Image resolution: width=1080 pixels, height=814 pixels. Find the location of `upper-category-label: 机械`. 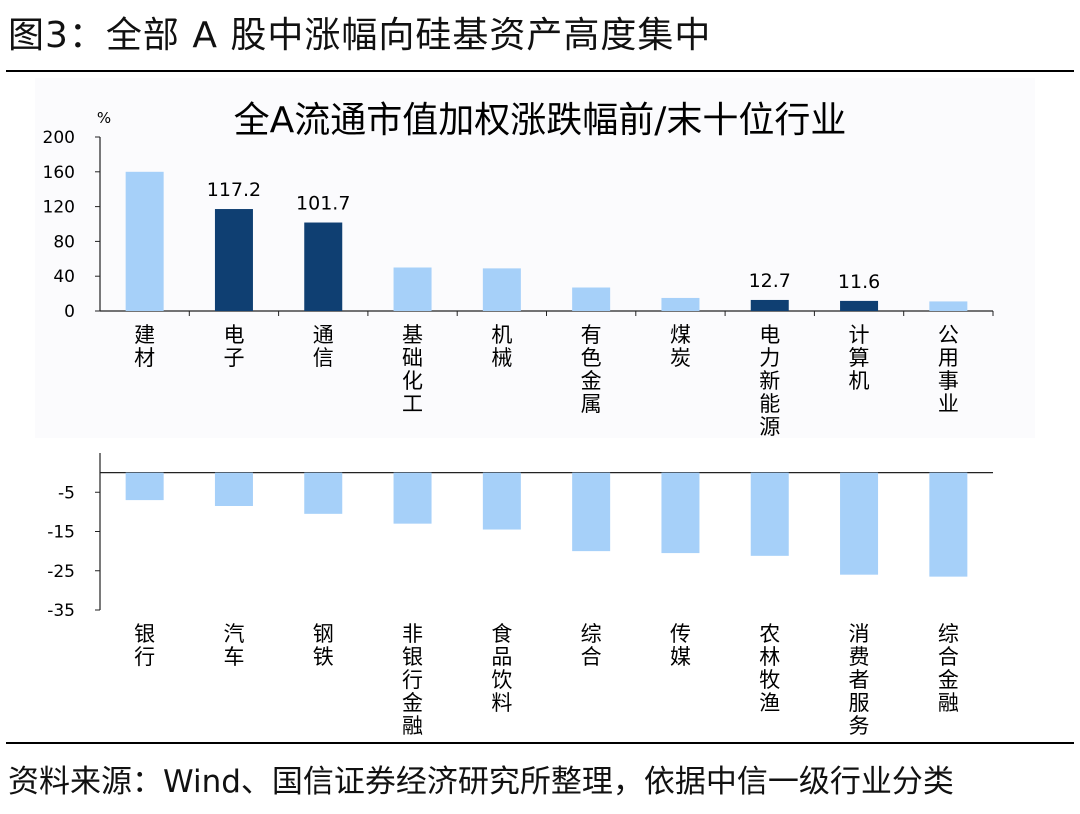

upper-category-label: 机械 is located at coordinates (501, 346).